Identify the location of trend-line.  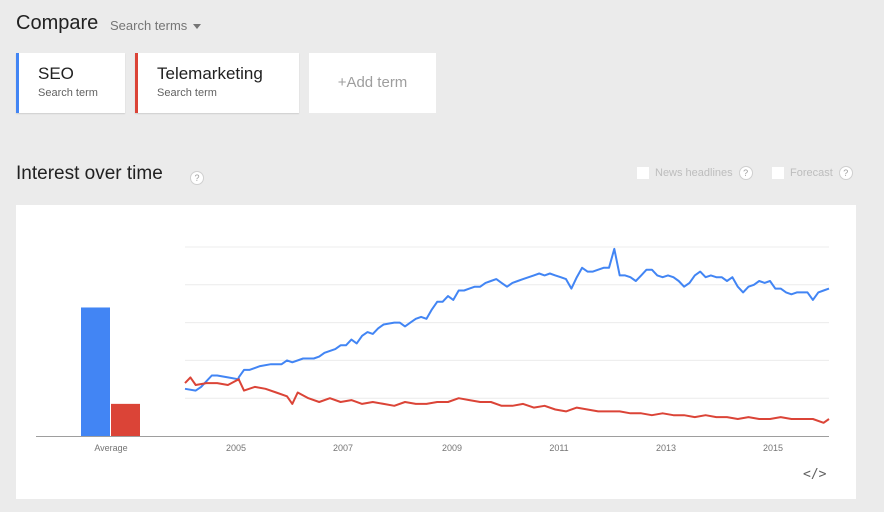
(507, 400).